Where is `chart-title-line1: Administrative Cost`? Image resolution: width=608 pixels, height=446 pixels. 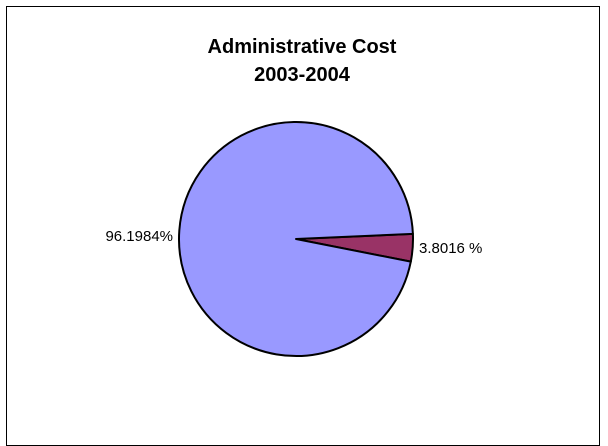 chart-title-line1: Administrative Cost is located at coordinates (302, 47).